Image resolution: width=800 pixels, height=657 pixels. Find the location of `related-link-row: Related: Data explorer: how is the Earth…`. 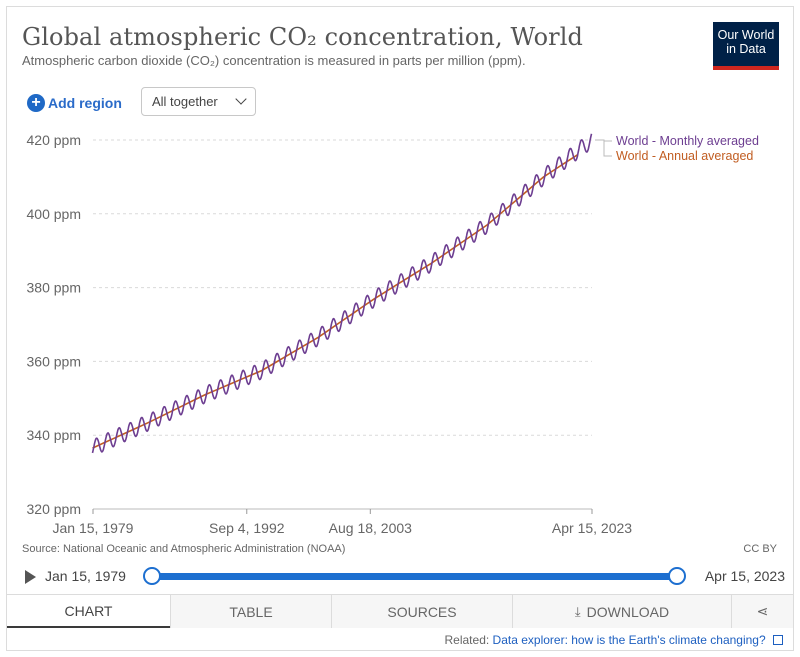

related-link-row: Related: Data explorer: how is the Earth… is located at coordinates (613, 640).